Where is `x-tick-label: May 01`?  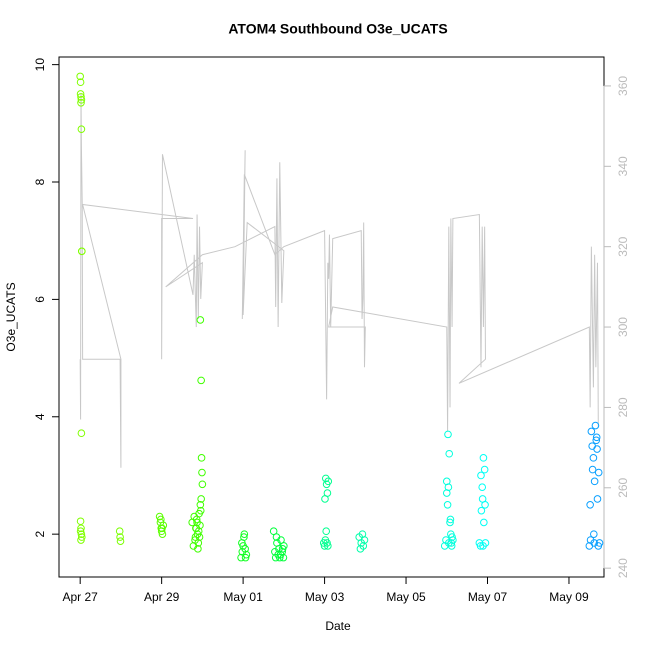 x-tick-label: May 01 is located at coordinates (243, 597).